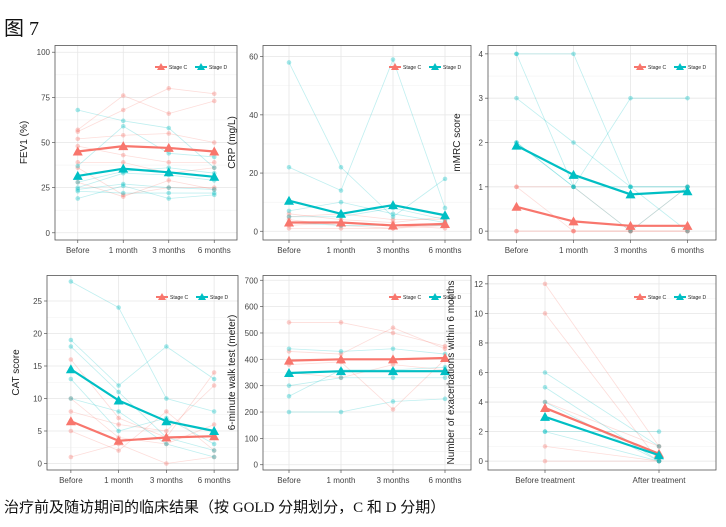 Image resolution: width=726 pixels, height=527 pixels. Describe the element at coordinates (481, 373) in the screenshot. I see `y-tick-label: 6` at that location.